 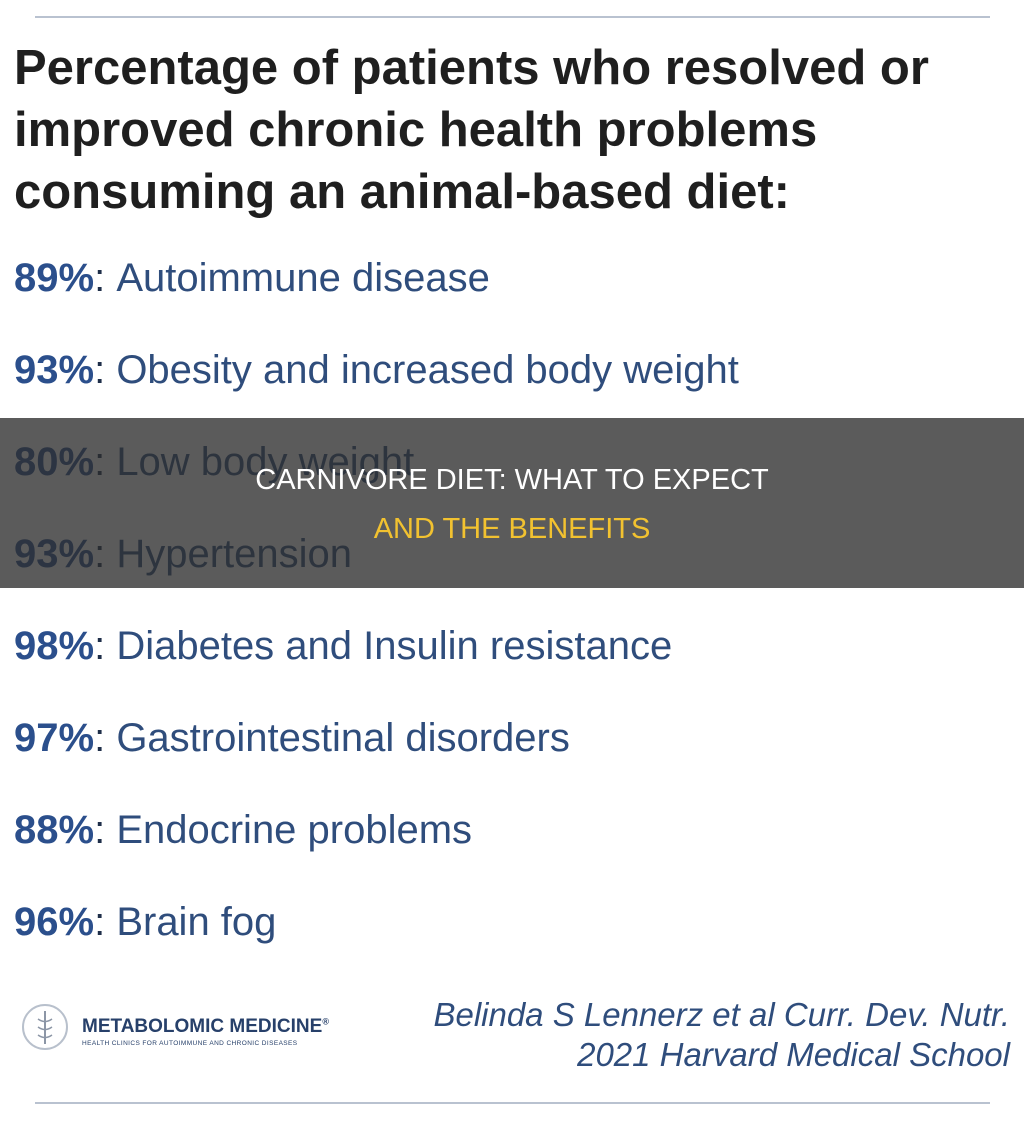 What do you see at coordinates (196, 922) in the screenshot?
I see `item-label: Brain fog` at bounding box center [196, 922].